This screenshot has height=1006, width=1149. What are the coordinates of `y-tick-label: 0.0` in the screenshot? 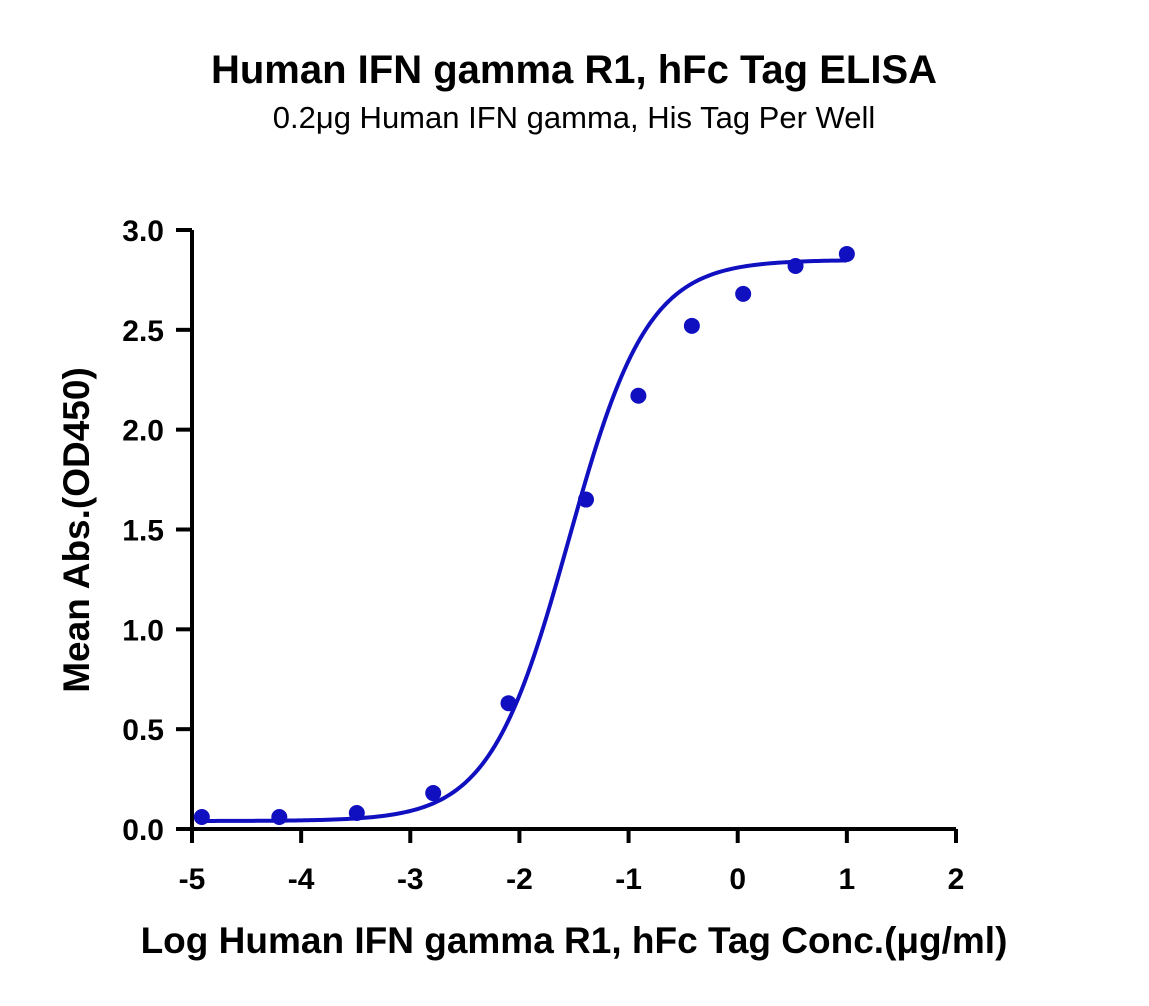 It's located at (143, 830).